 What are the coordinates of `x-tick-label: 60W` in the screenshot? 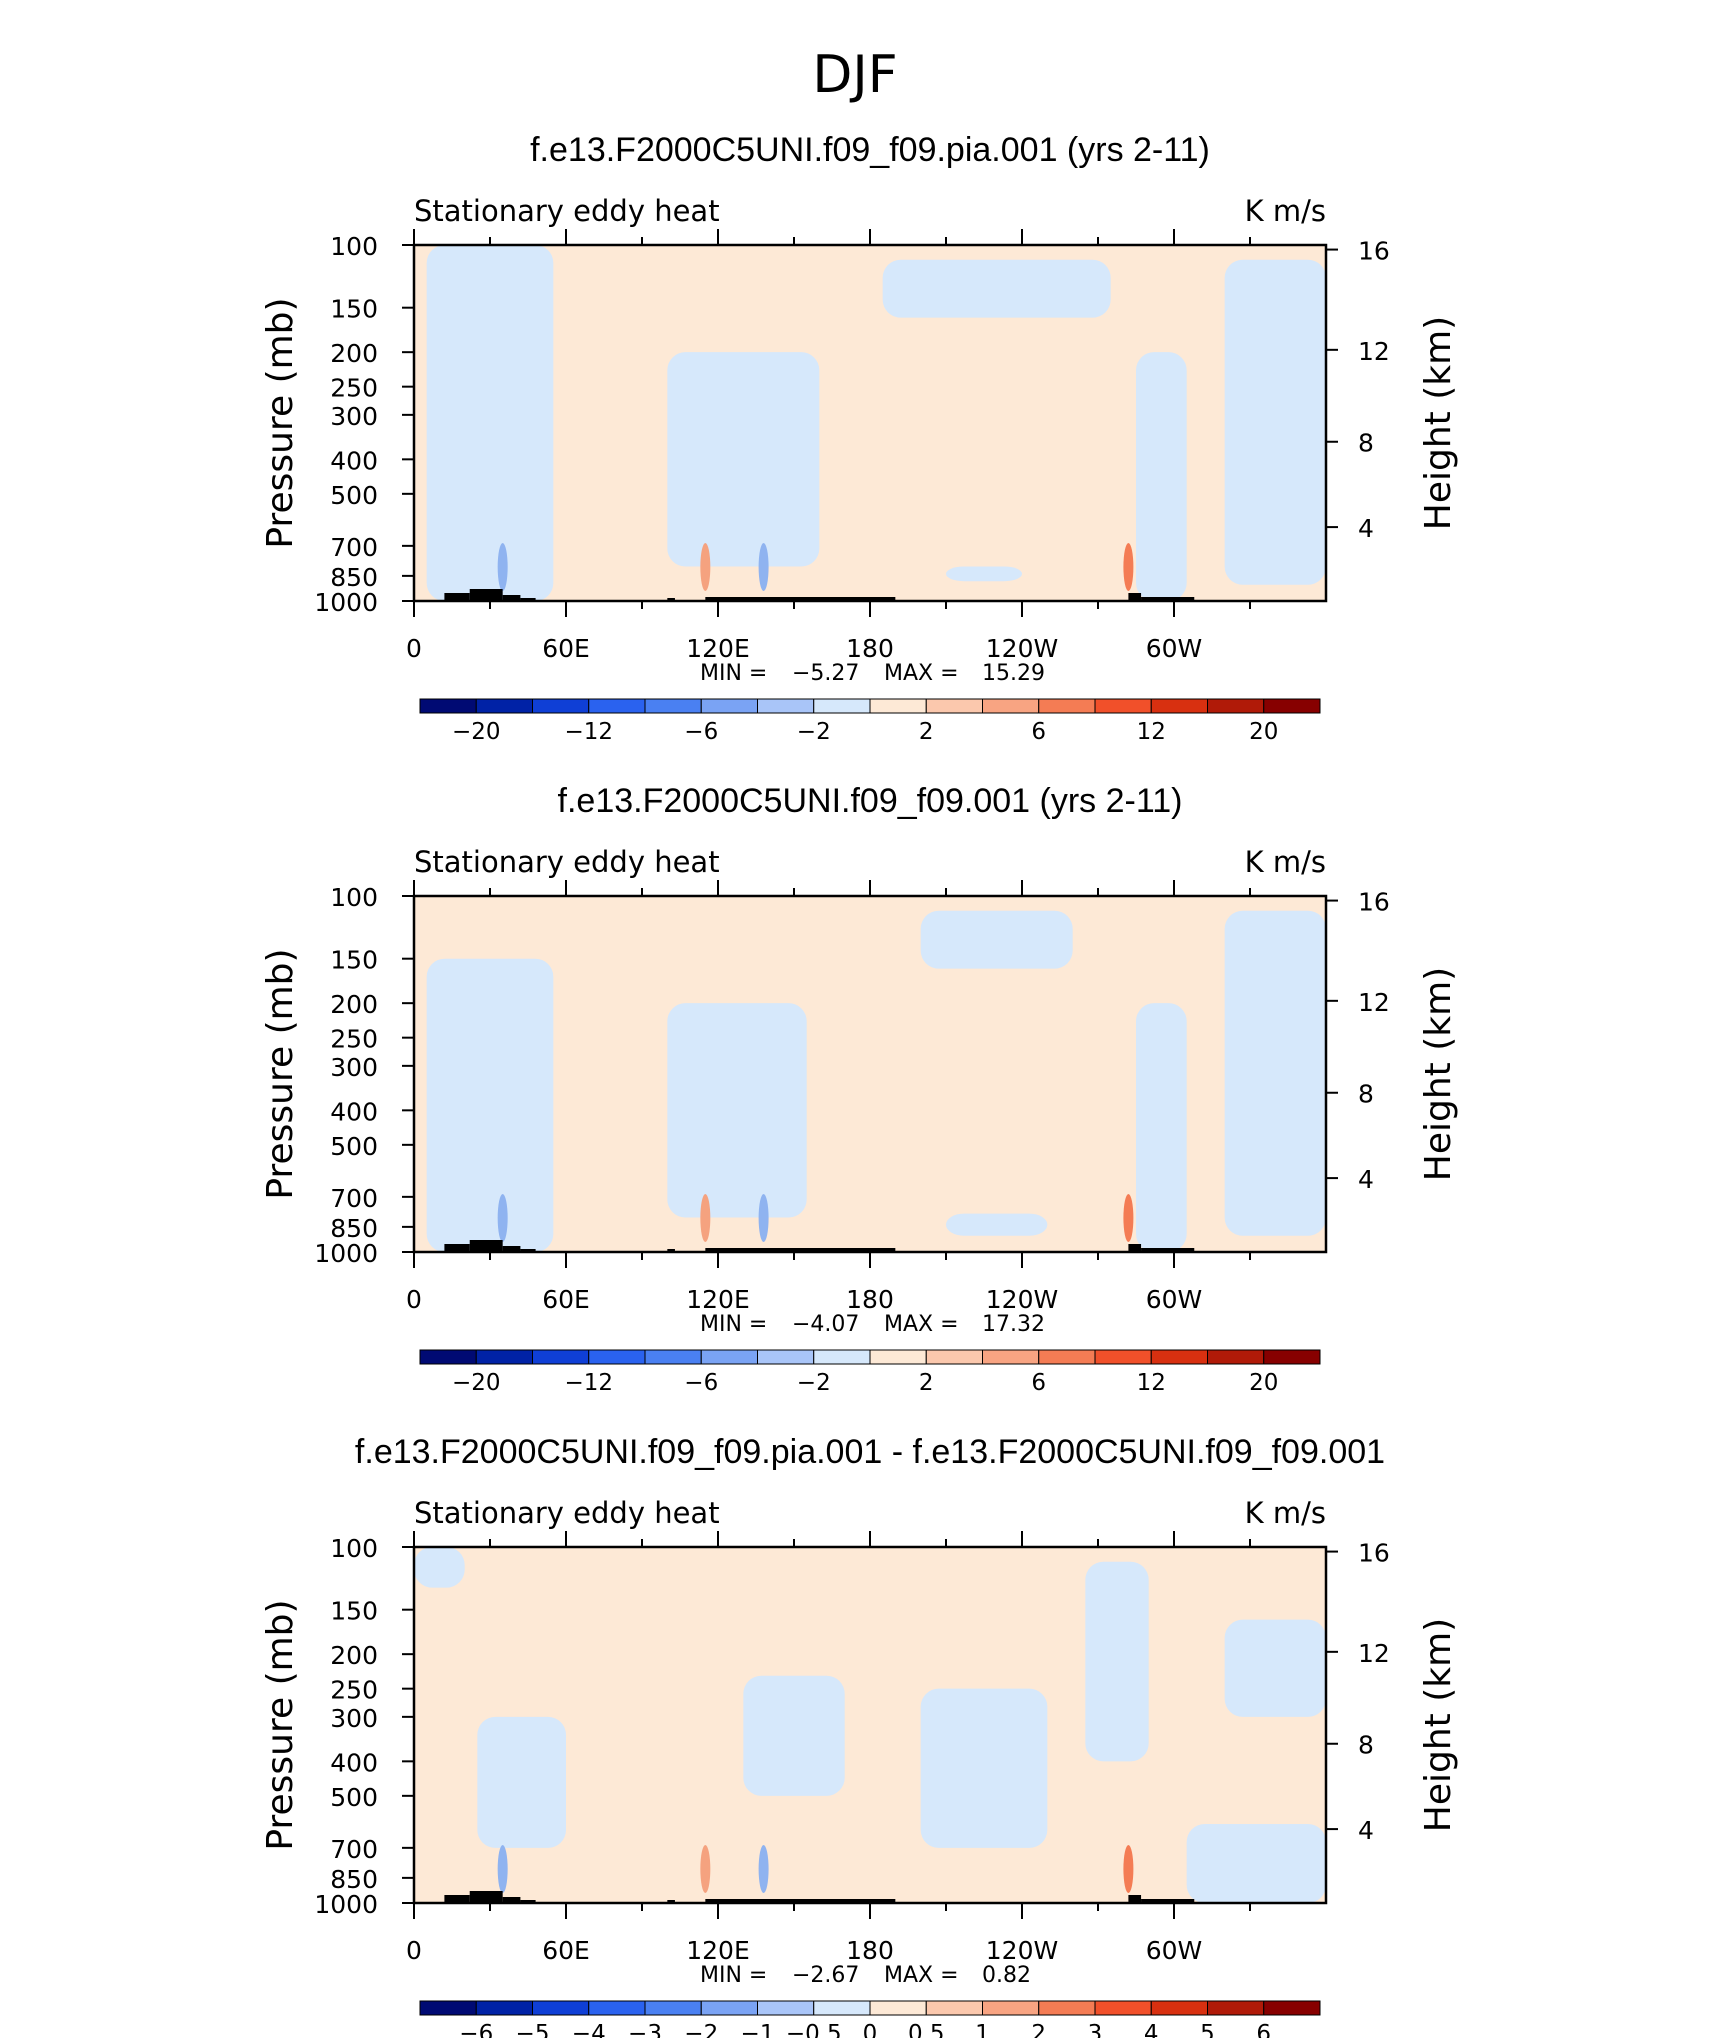 It's located at (1174, 1950).